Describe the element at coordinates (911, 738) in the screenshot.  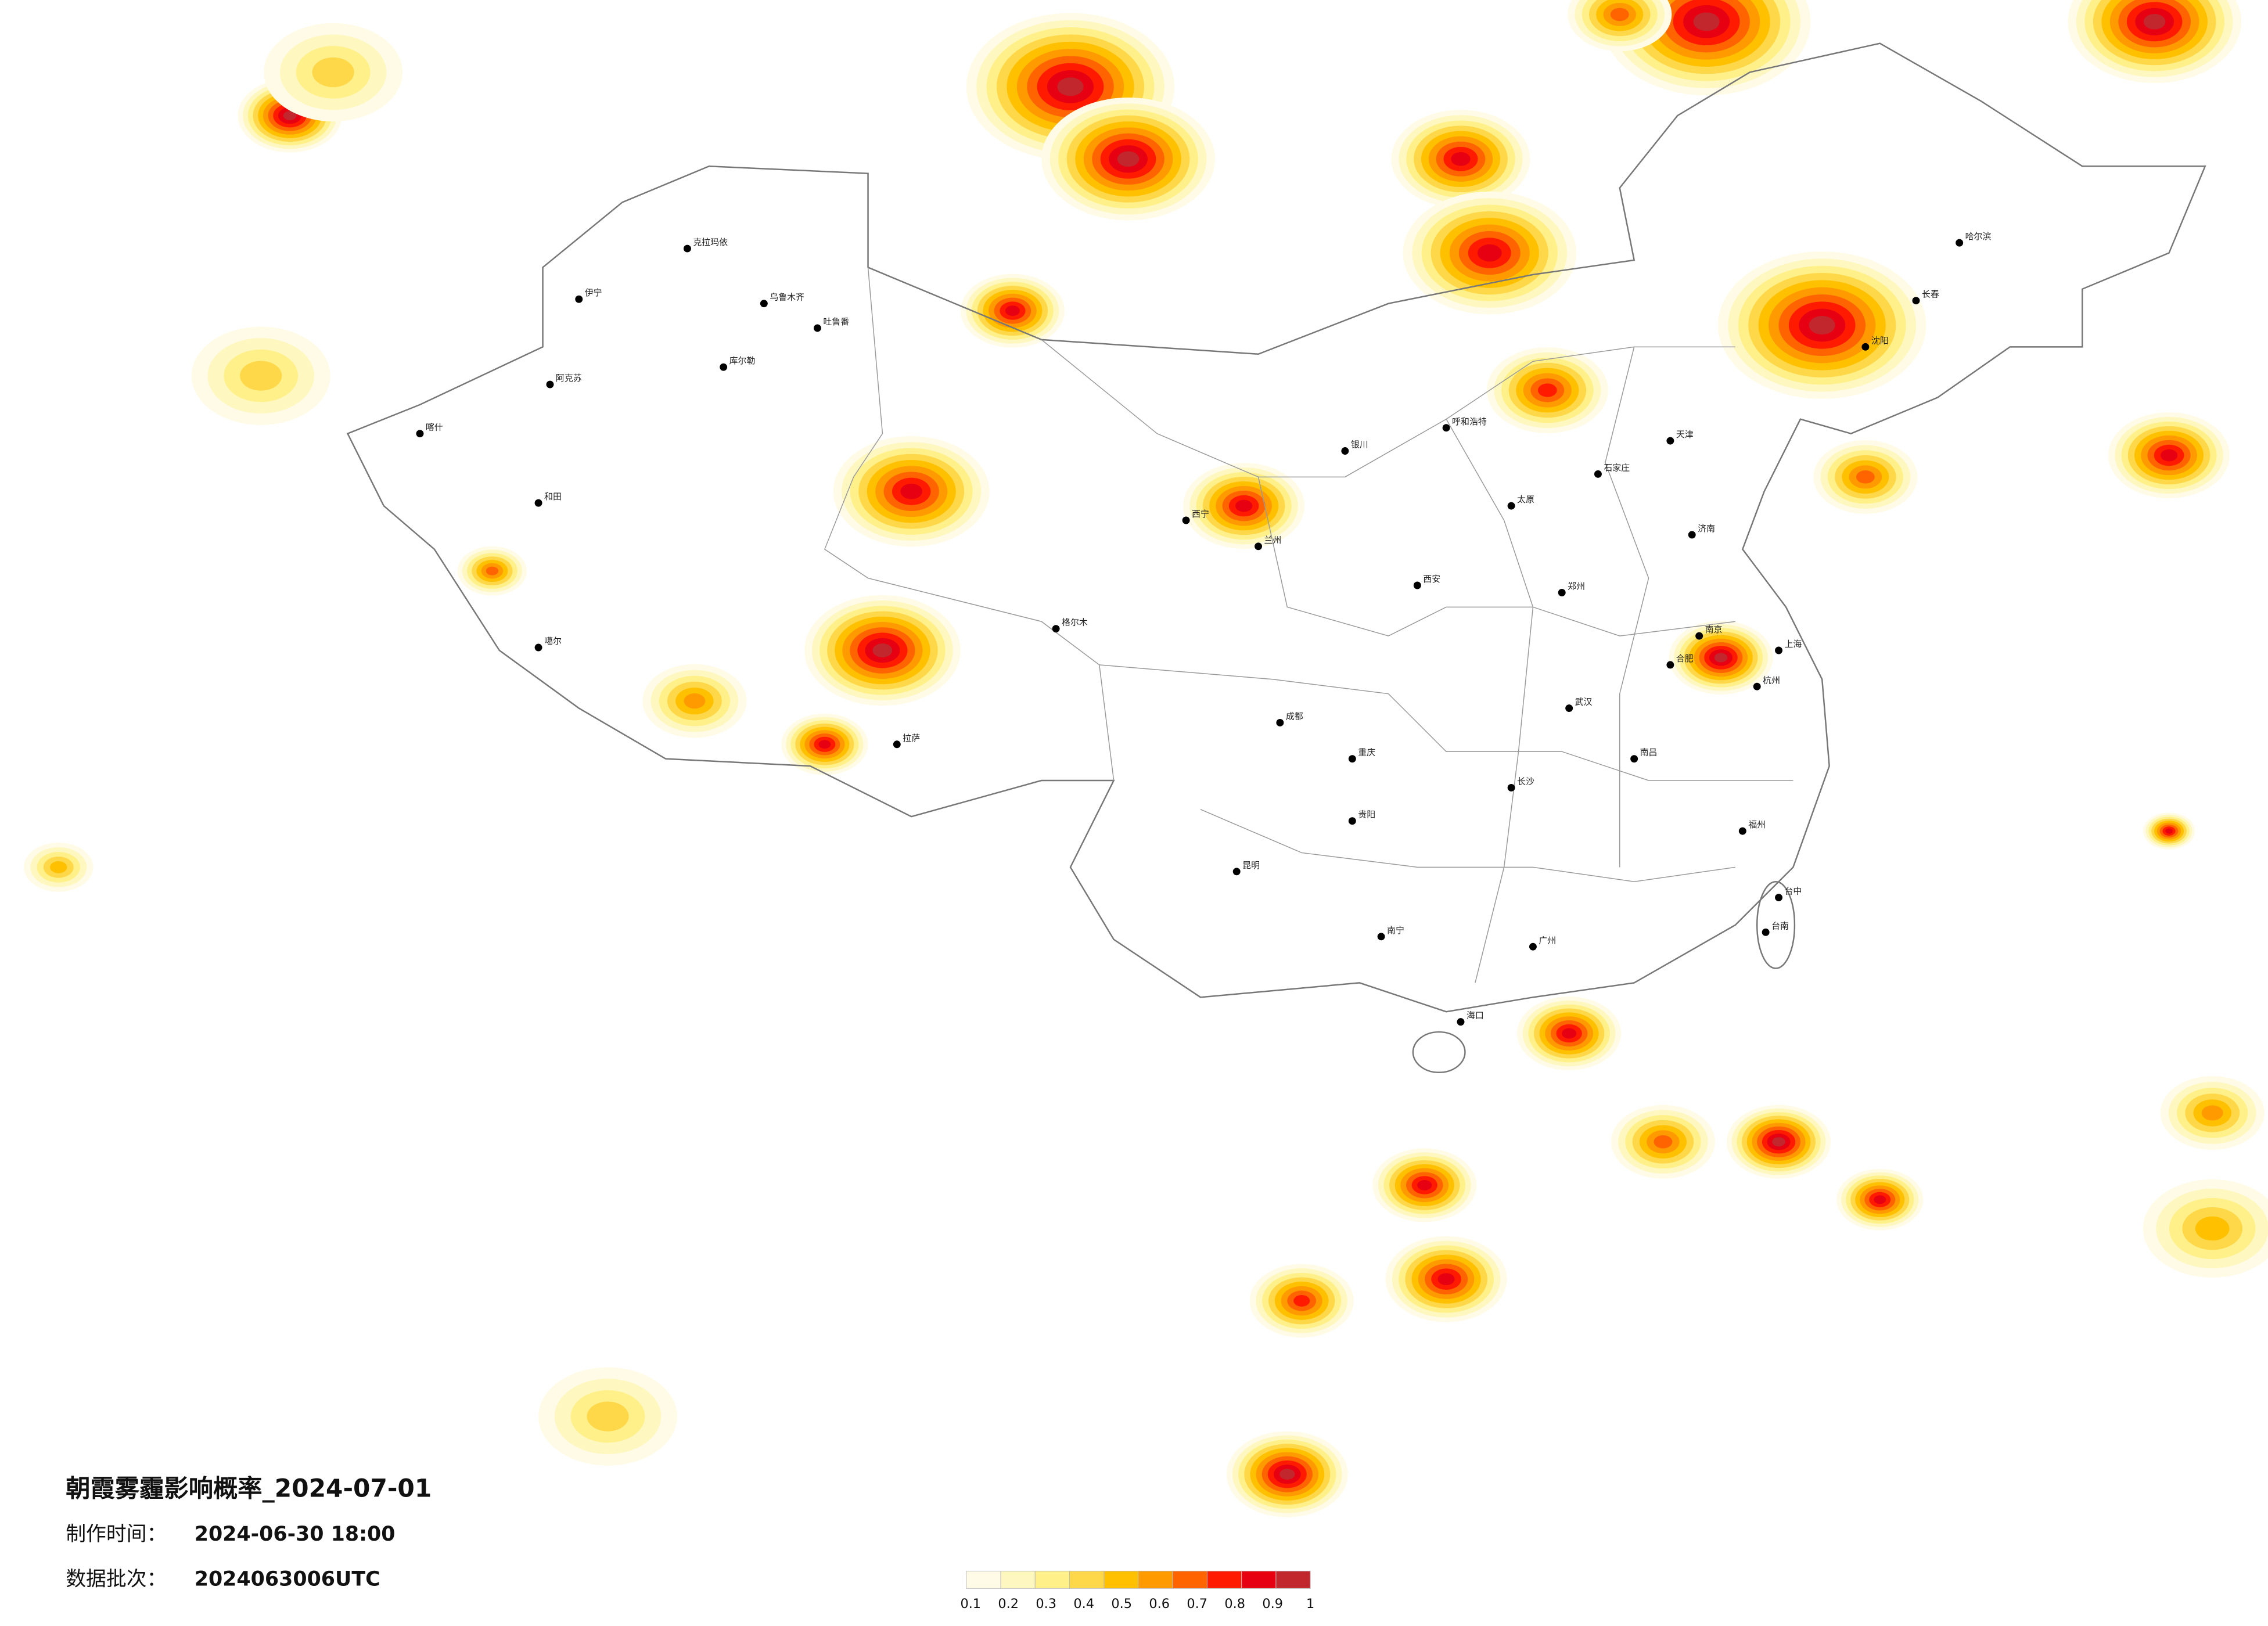
I see `city-label: 拉萨` at that location.